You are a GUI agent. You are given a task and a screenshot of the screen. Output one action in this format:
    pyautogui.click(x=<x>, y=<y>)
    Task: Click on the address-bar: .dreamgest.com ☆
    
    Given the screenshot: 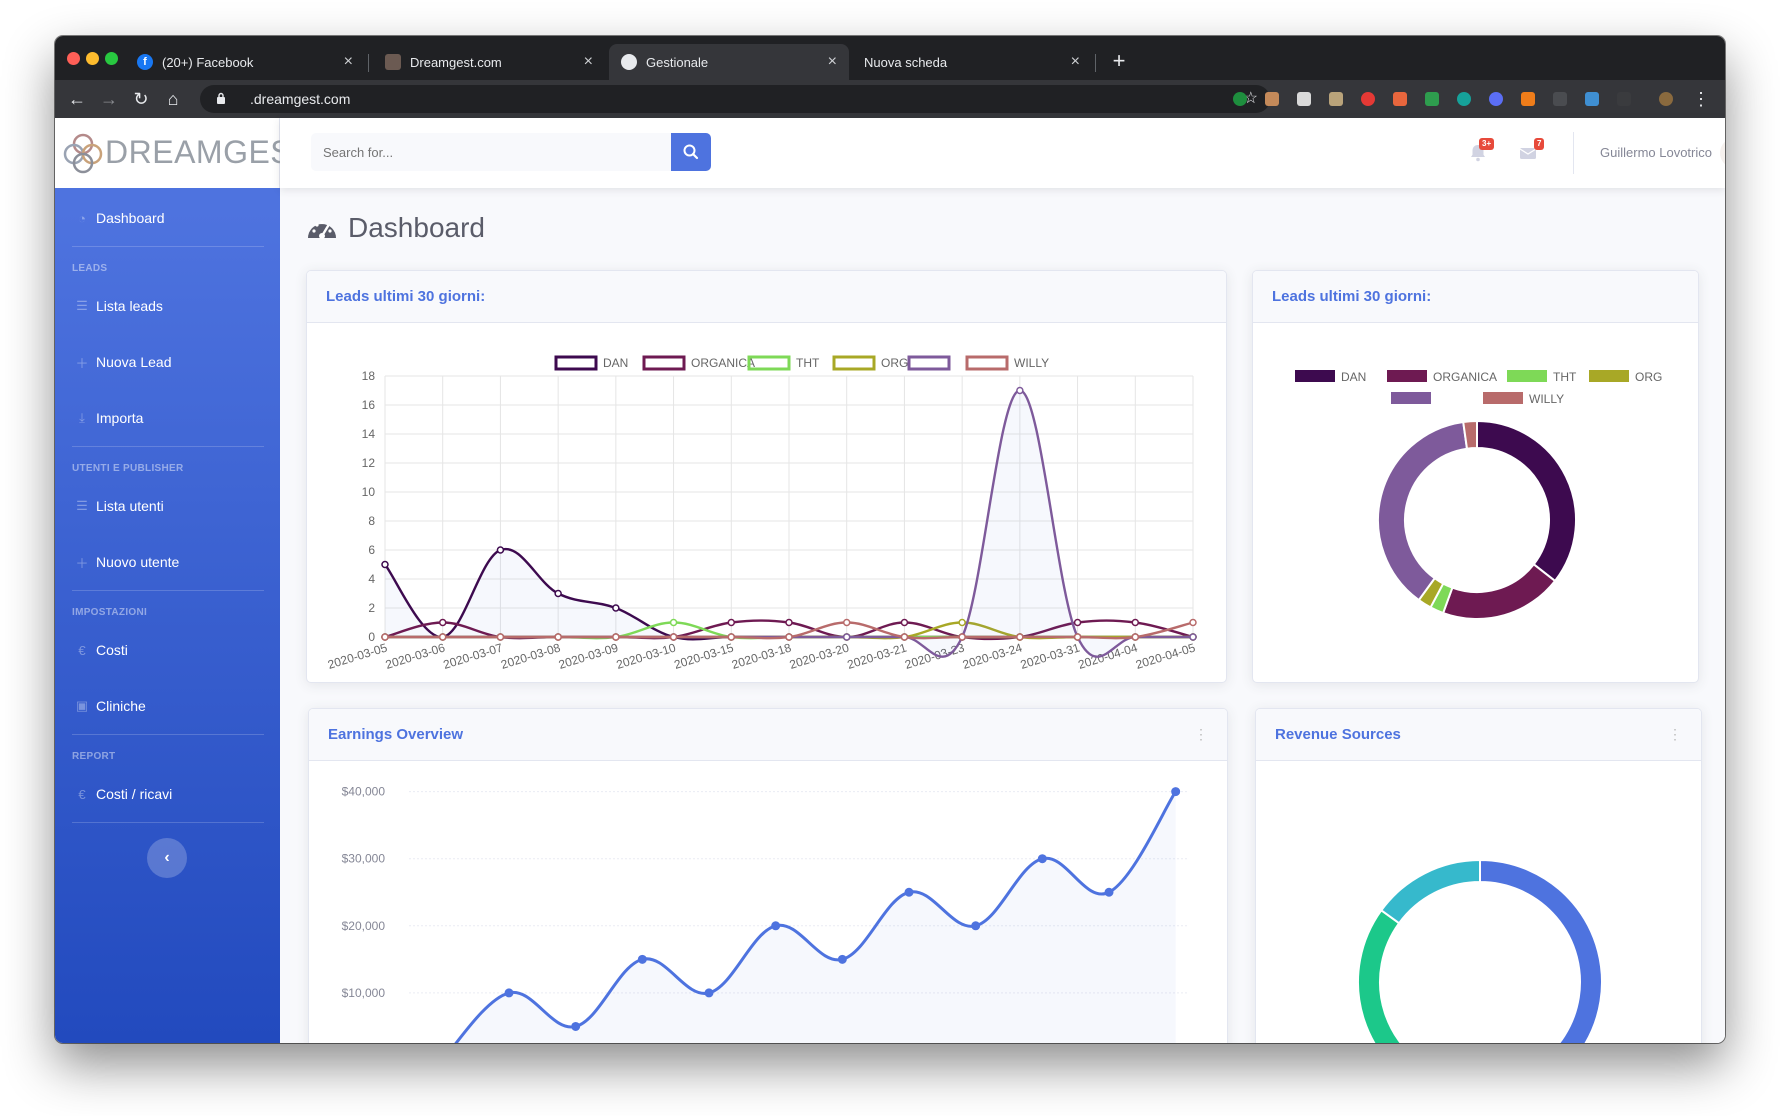 What is the action you would take?
    pyautogui.click(x=735, y=99)
    